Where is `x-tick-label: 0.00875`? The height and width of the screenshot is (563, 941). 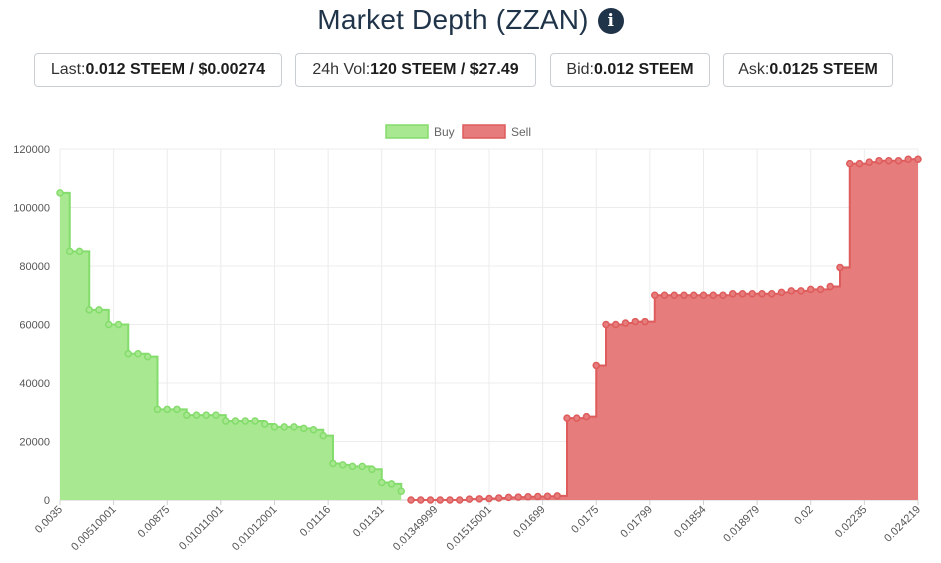 x-tick-label: 0.00875 is located at coordinates (154, 522).